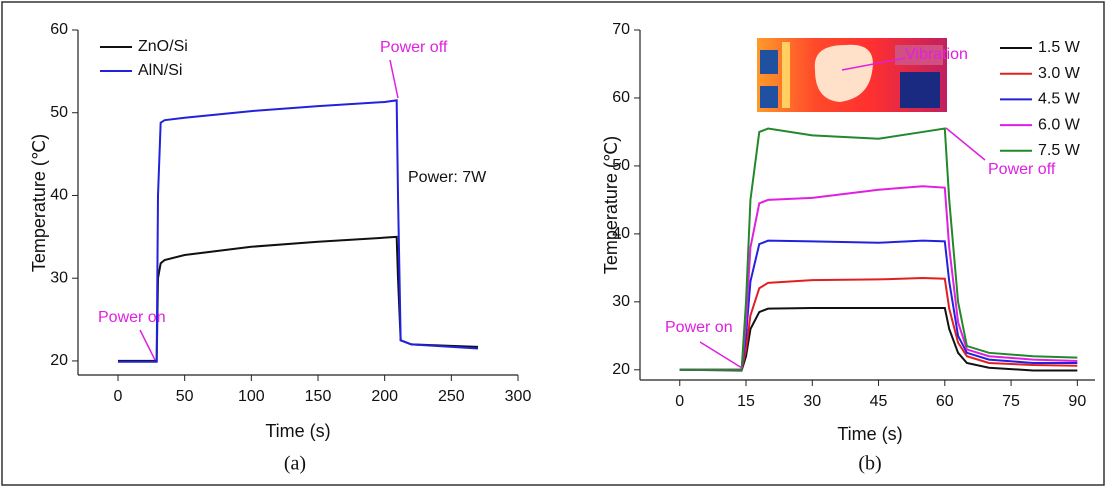  I want to click on x-tick-label: 100, so click(251, 396).